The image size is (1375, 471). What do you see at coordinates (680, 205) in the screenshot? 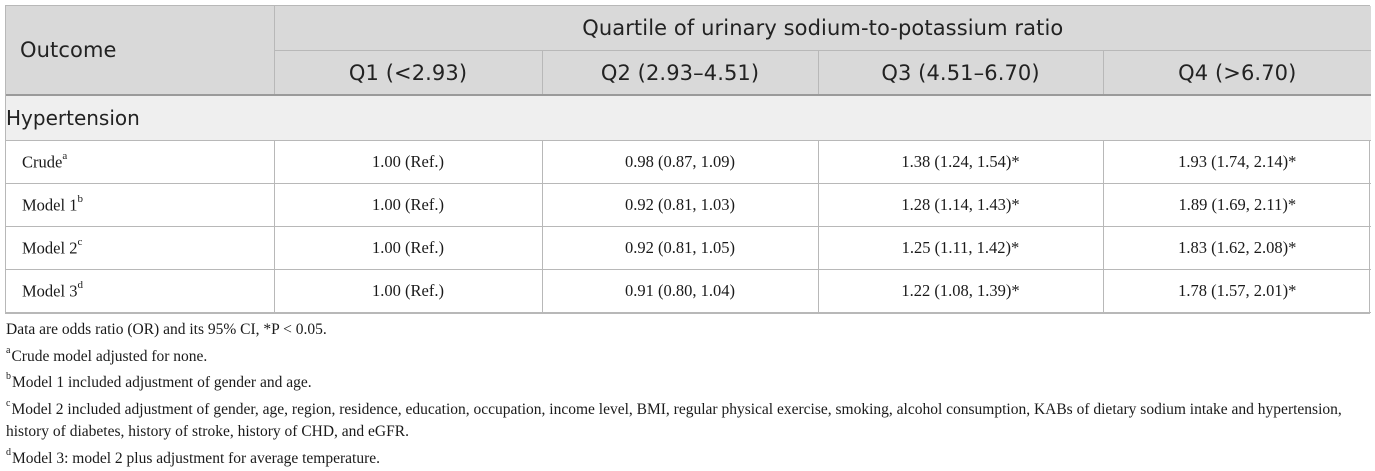
I see `cell-q2: 0.92 (0.81, 1.03)` at bounding box center [680, 205].